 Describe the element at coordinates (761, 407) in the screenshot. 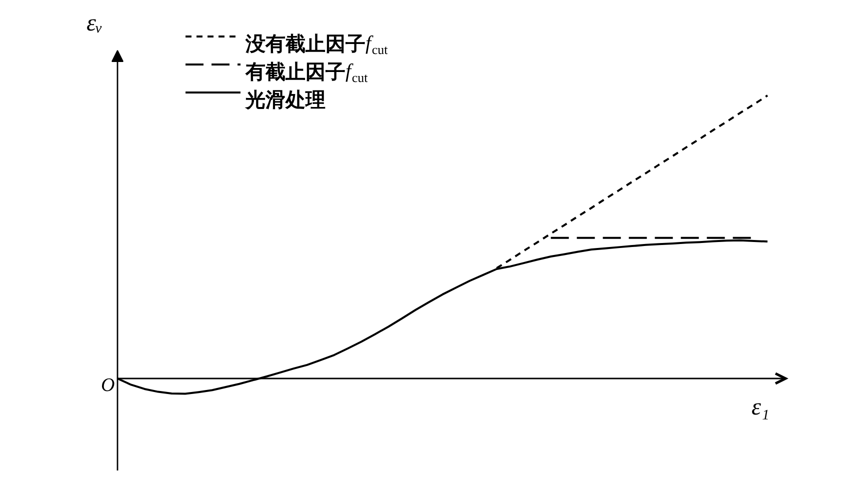

I see `x-axis-title: ε₁` at that location.